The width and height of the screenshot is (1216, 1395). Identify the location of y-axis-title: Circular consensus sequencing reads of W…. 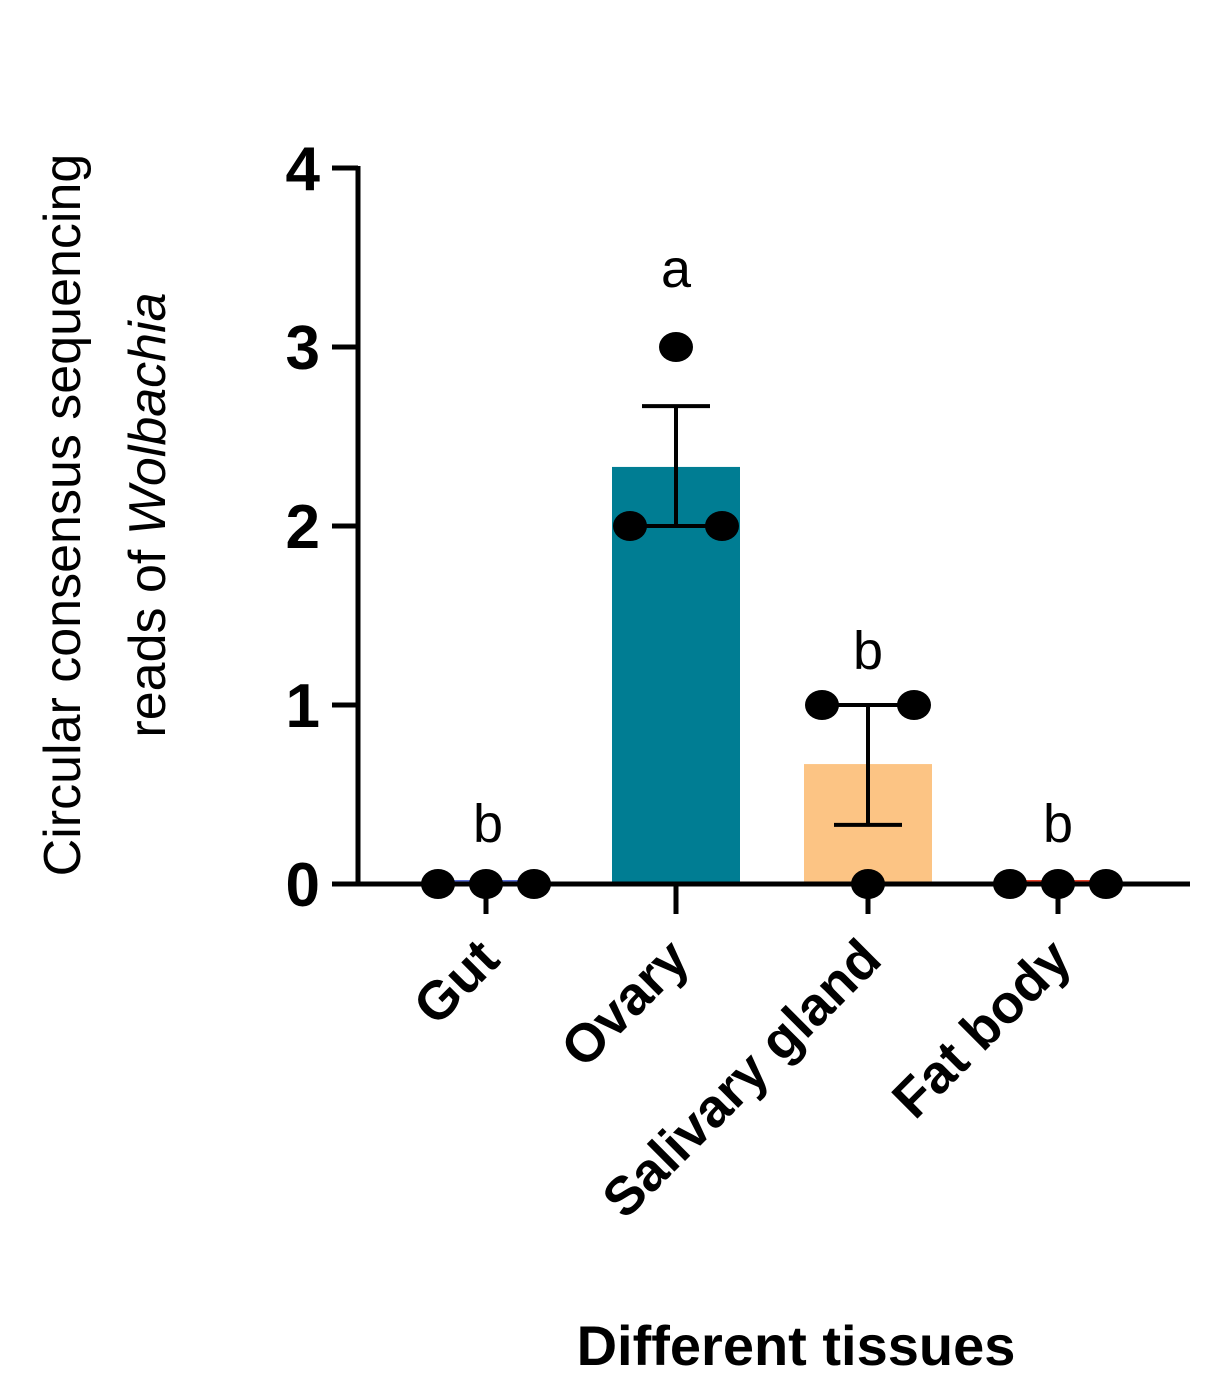
(105, 515).